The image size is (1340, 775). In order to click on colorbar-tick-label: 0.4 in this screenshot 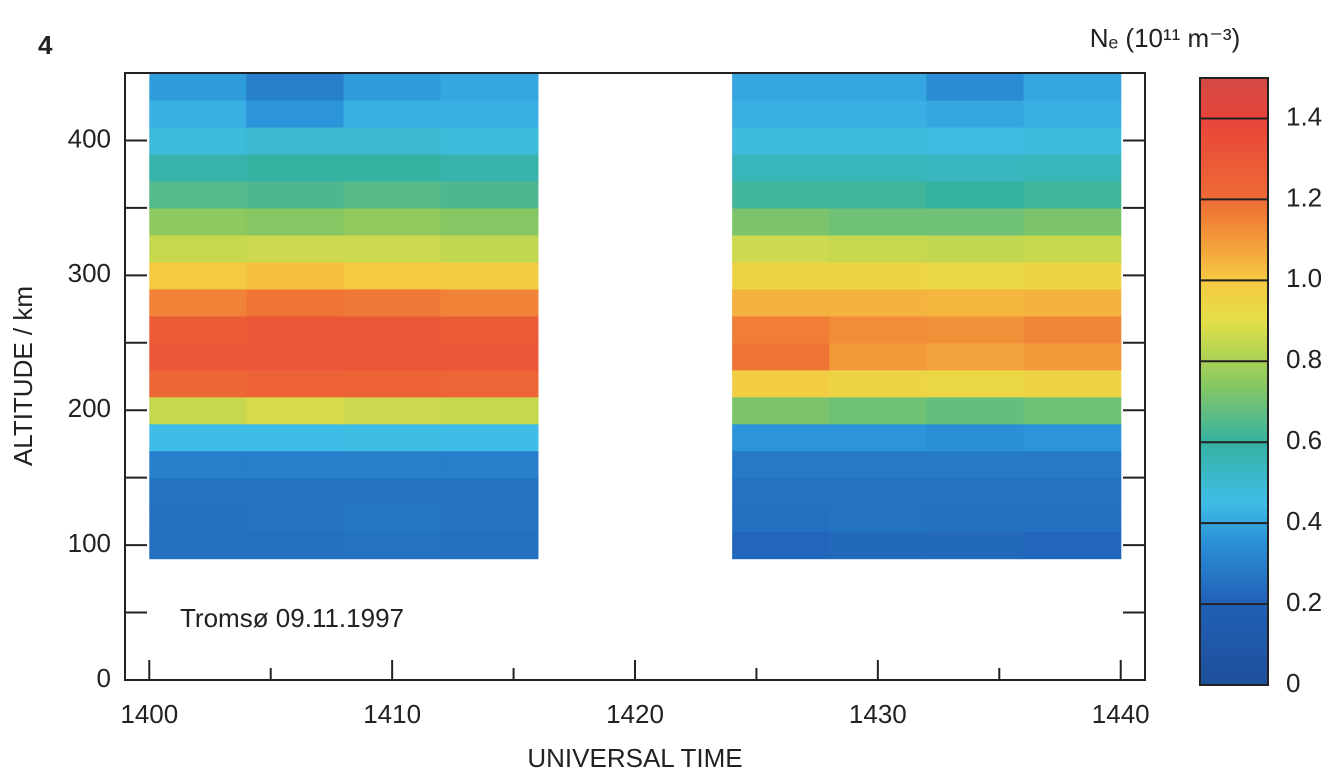, I will do `click(1304, 521)`.